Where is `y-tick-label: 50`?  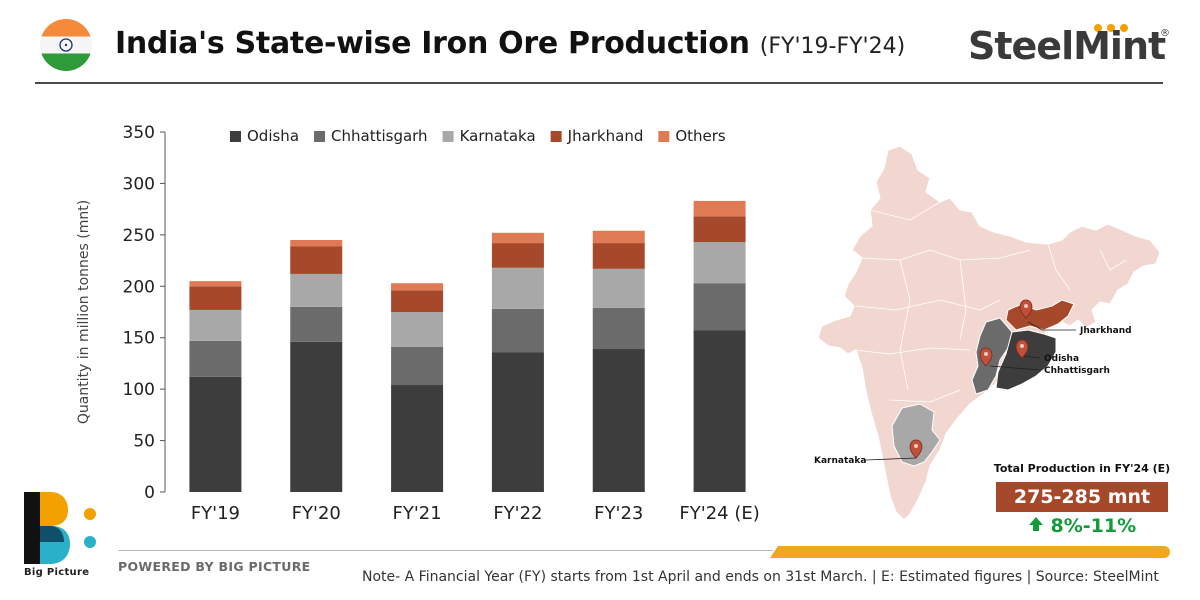
y-tick-label: 50 is located at coordinates (144, 442).